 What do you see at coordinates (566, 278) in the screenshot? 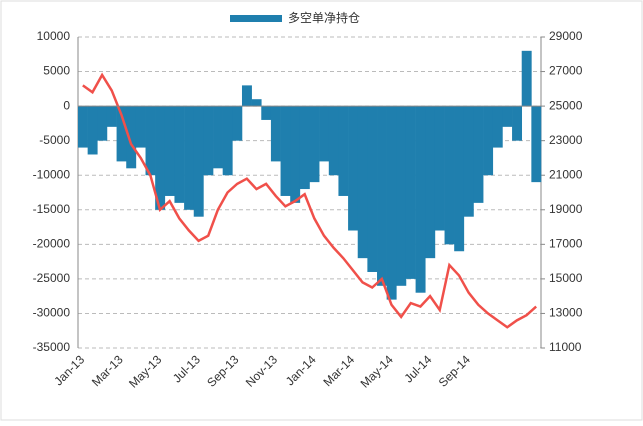
I see `y2-tick-label: 15000` at bounding box center [566, 278].